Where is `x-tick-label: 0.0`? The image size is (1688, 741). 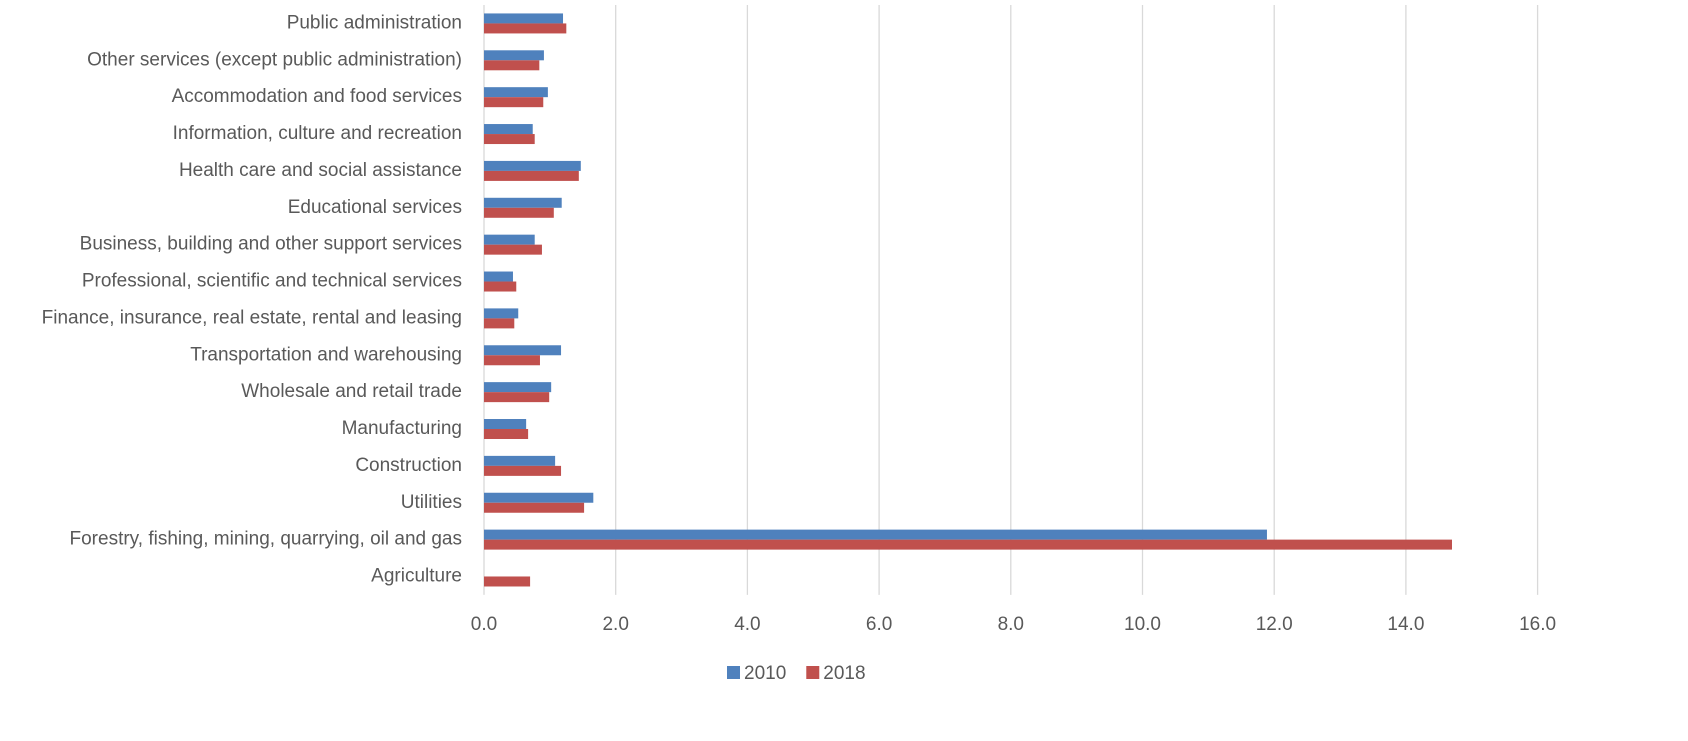
x-tick-label: 0.0 is located at coordinates (484, 624).